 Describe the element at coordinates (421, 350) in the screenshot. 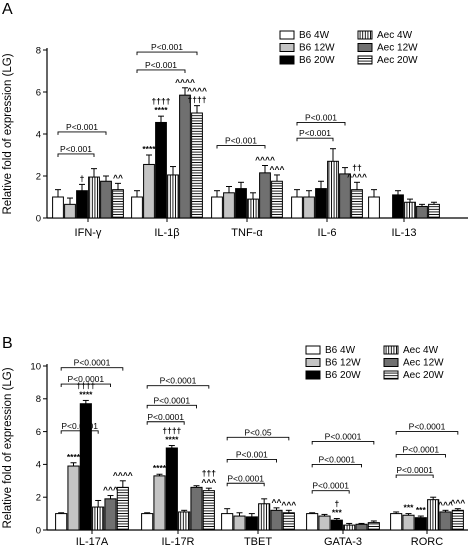

I see `legend-label: Aec 4W` at that location.